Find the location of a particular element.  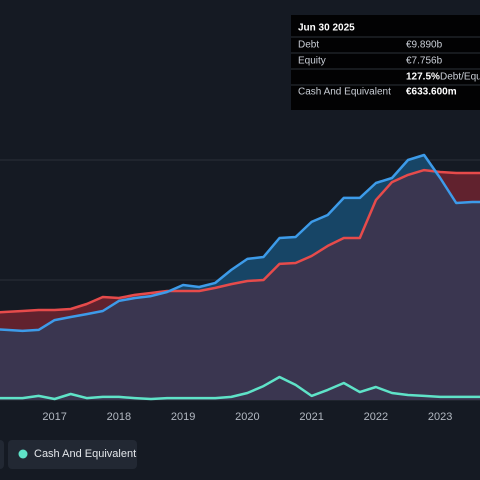

x-tick-label: 2019 is located at coordinates (183, 417).